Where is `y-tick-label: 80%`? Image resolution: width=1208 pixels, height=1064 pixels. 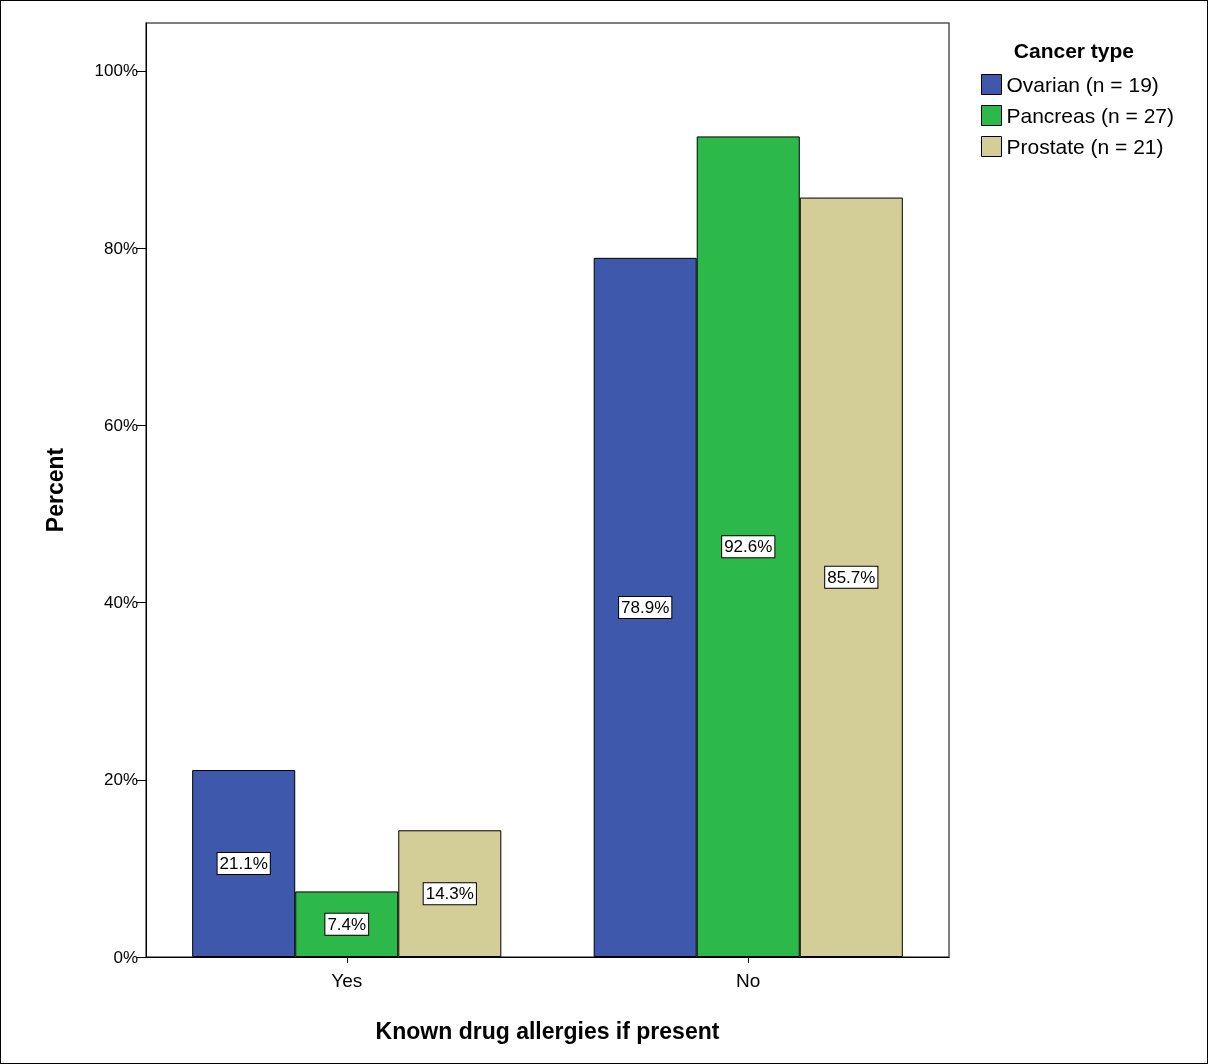 y-tick-label: 80% is located at coordinates (120, 248).